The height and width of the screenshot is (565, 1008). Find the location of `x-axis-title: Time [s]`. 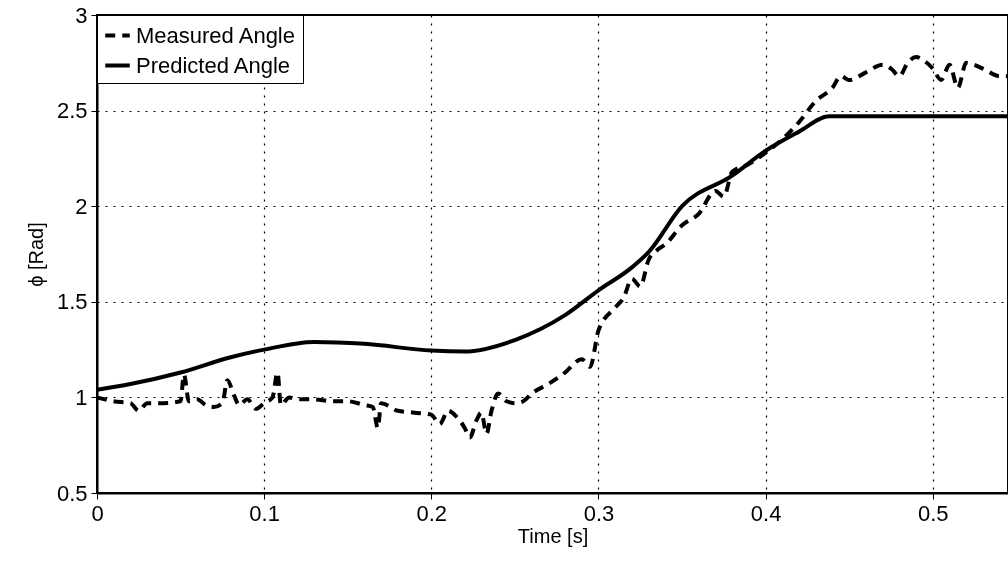

x-axis-title: Time [s] is located at coordinates (553, 535).